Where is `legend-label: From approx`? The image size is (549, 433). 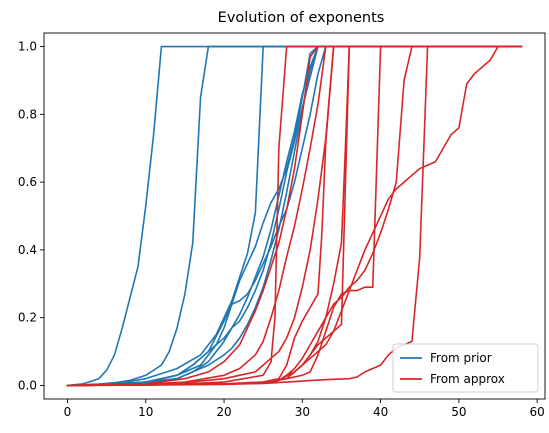
legend-label: From approx is located at coordinates (467, 379).